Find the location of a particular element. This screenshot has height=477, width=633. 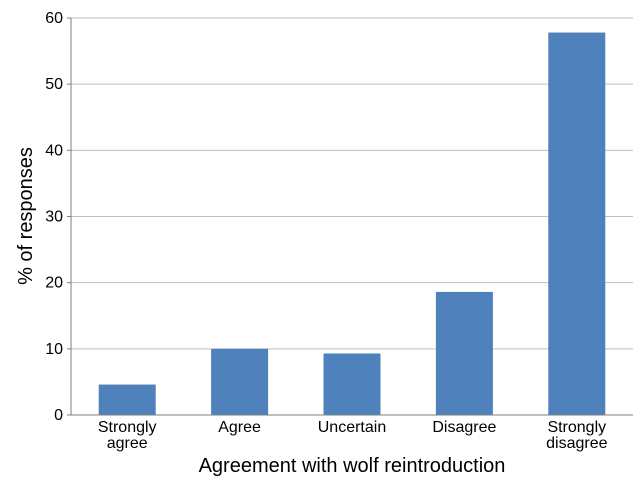

y-tick-label-50: 50 is located at coordinates (54, 84).